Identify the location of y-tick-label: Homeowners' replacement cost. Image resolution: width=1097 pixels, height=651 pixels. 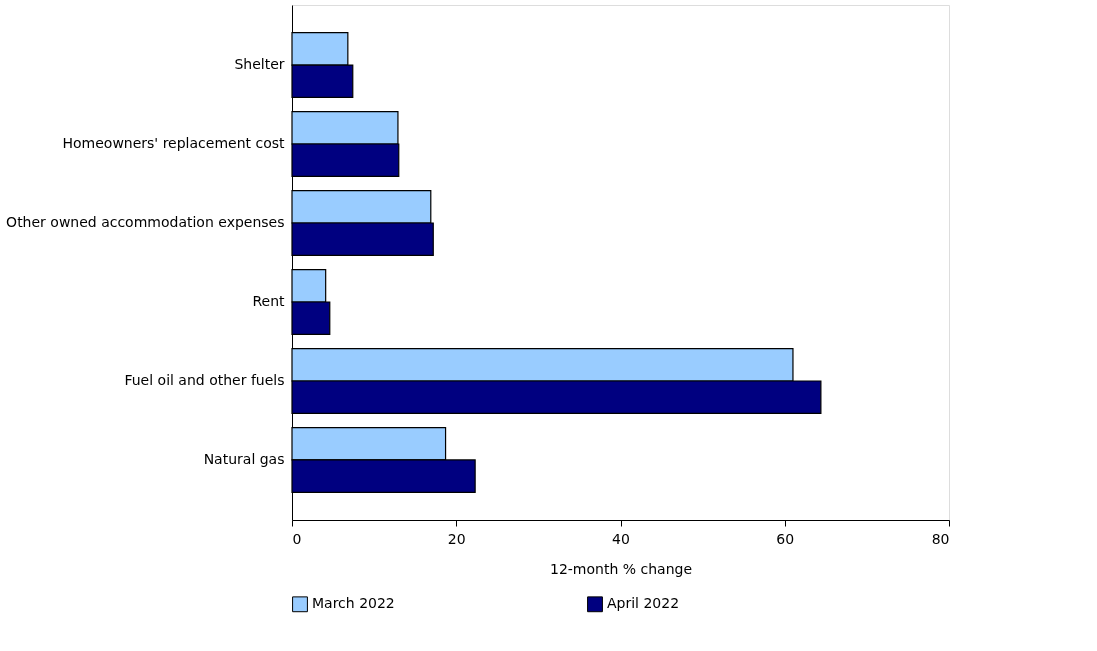
(174, 143).